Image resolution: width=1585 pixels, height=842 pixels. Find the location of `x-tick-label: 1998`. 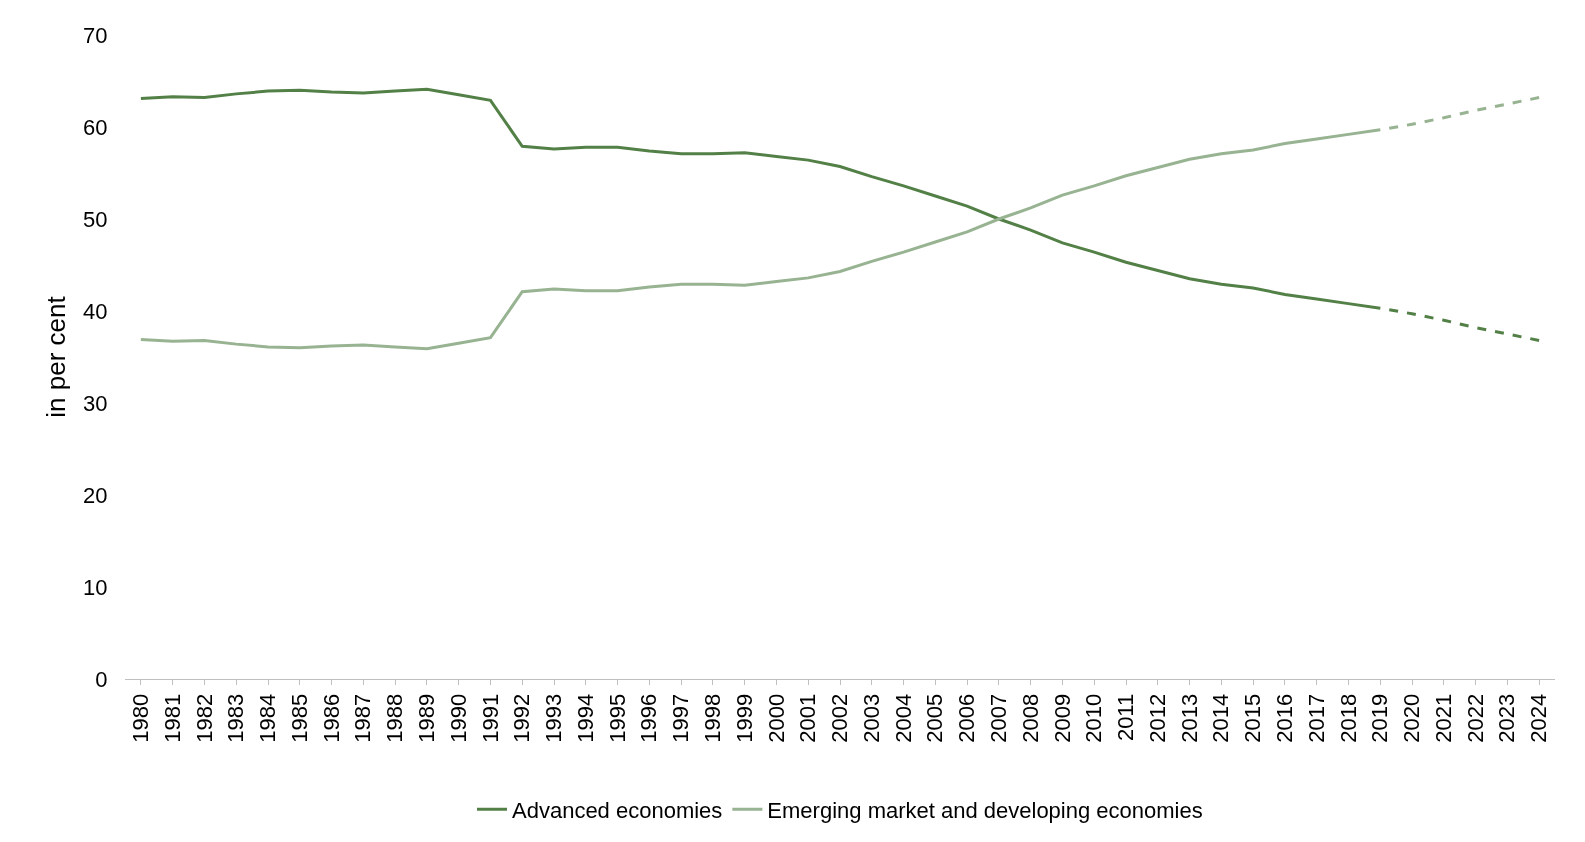

x-tick-label: 1998 is located at coordinates (713, 718).